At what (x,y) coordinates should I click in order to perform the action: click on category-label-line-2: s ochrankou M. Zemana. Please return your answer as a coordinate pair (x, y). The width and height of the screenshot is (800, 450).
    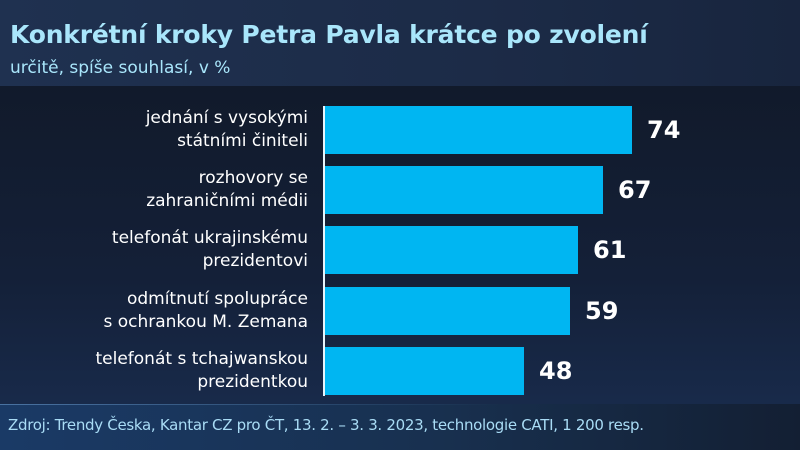
    Looking at the image, I should click on (205, 322).